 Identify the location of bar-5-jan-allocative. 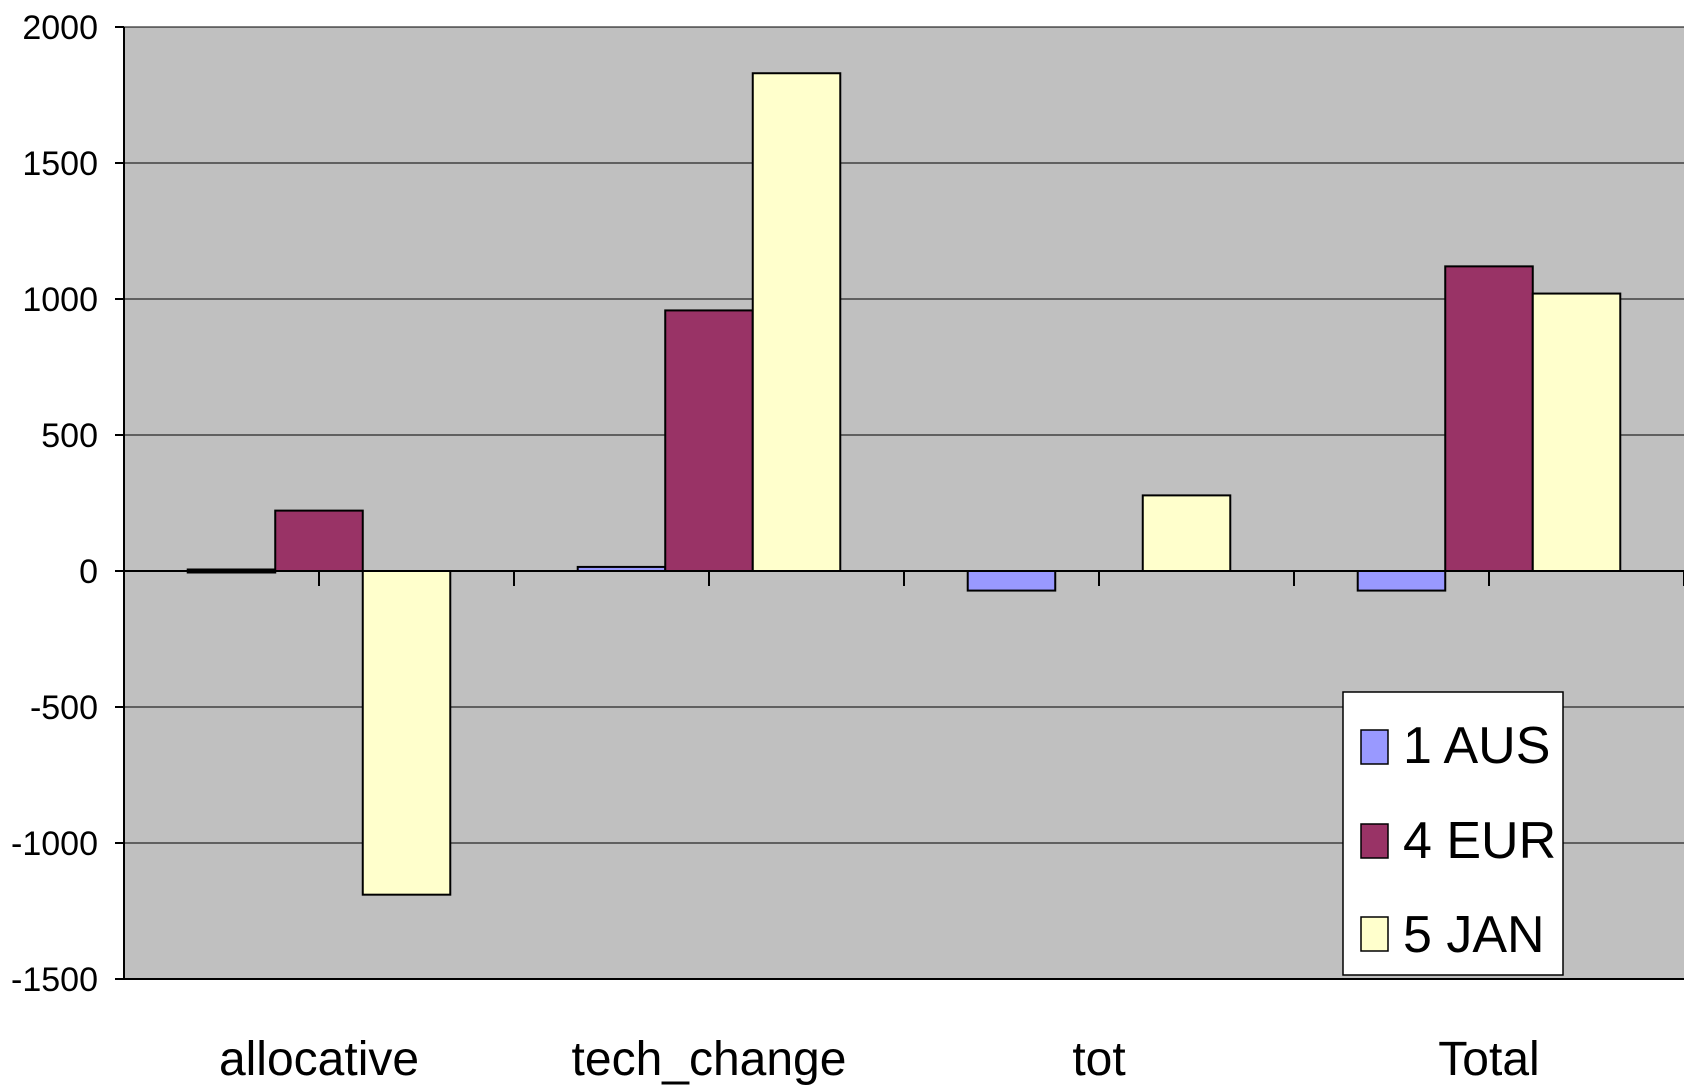
(406, 733).